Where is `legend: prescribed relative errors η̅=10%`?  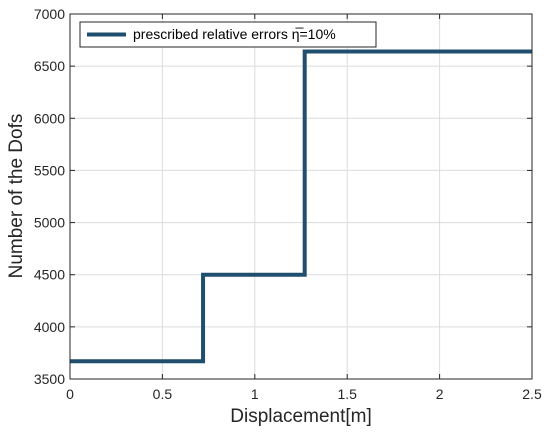
legend: prescribed relative errors η̅=10% is located at coordinates (228, 34).